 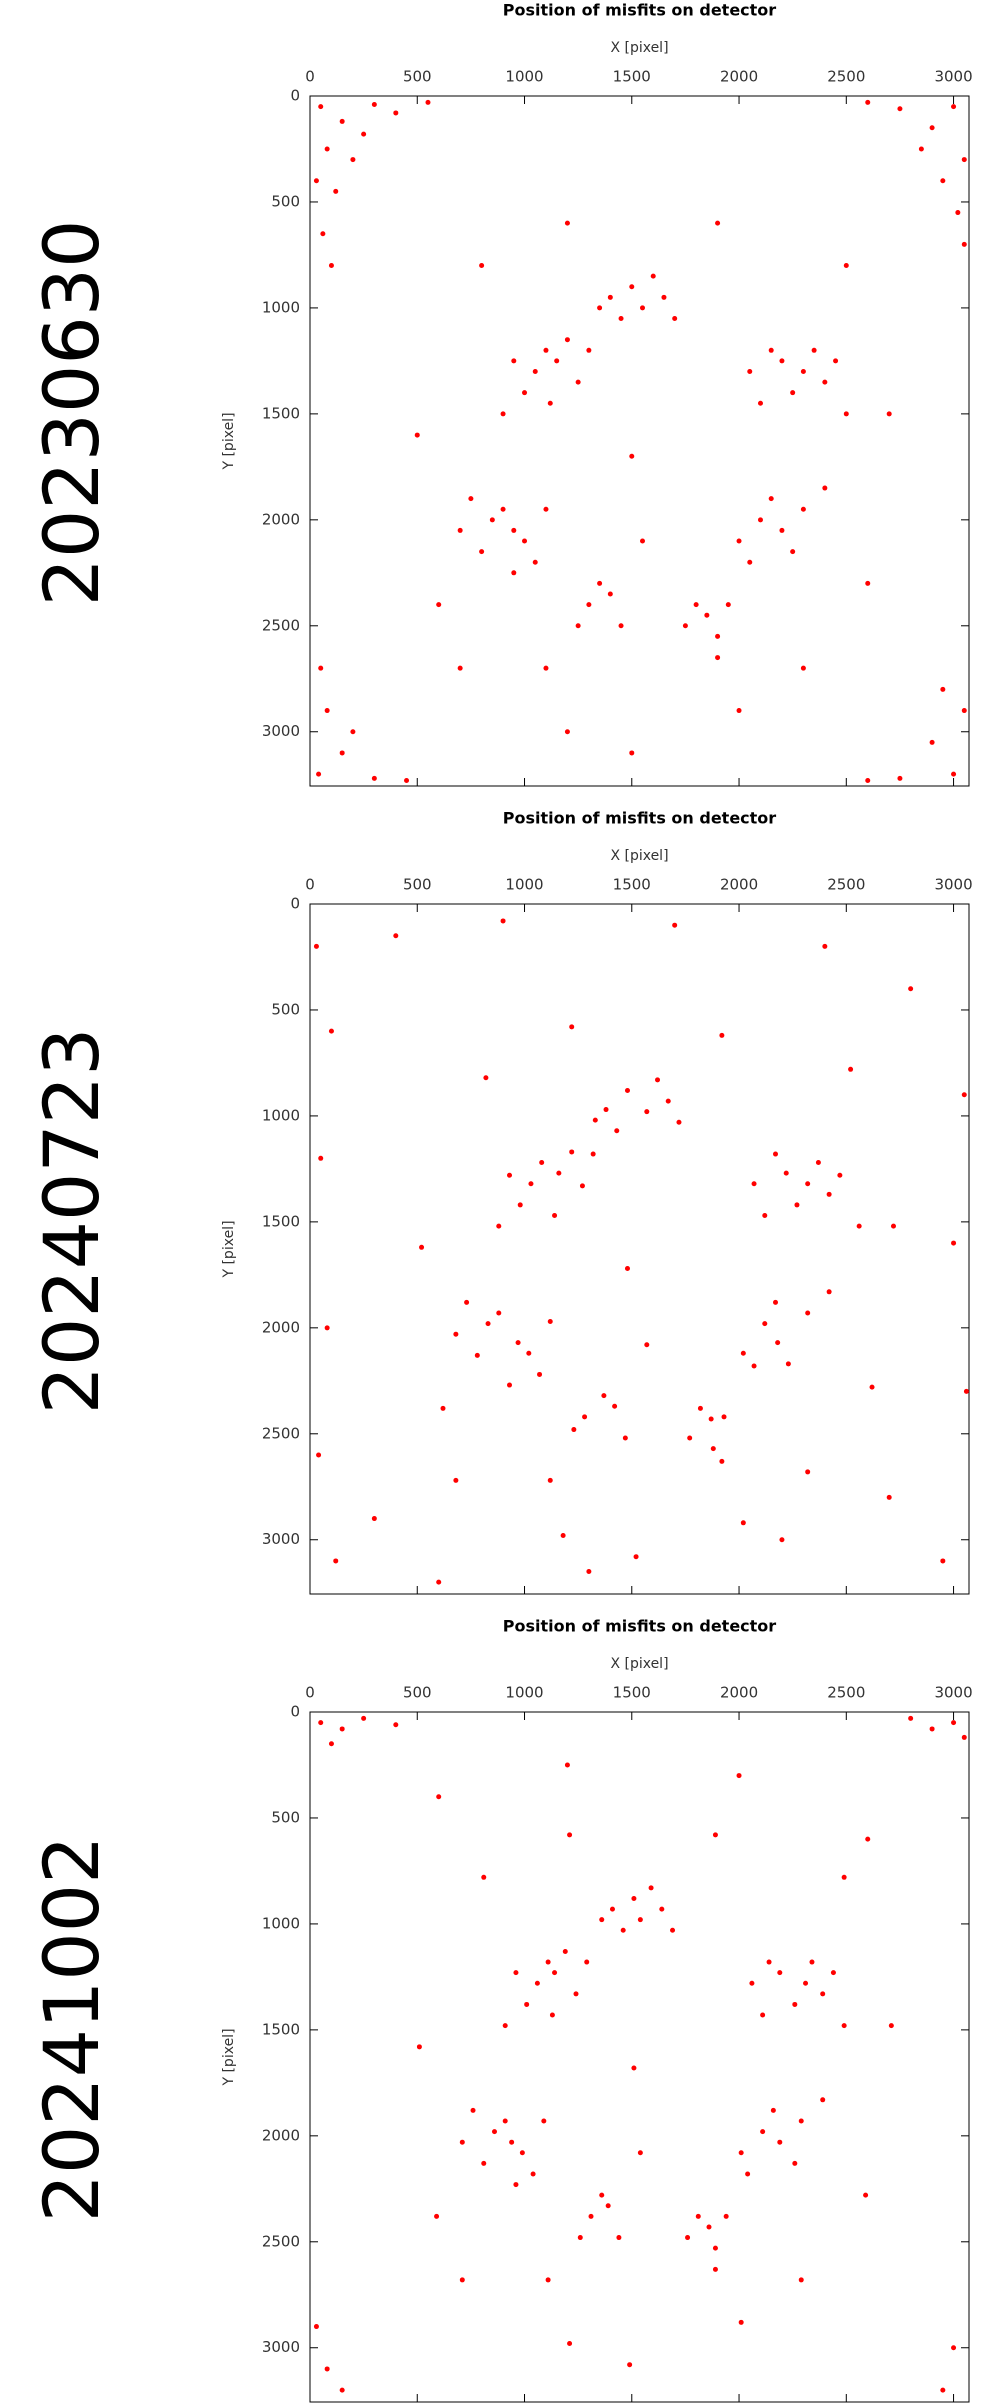 I want to click on x-tick-label: 0, so click(x=310, y=1693).